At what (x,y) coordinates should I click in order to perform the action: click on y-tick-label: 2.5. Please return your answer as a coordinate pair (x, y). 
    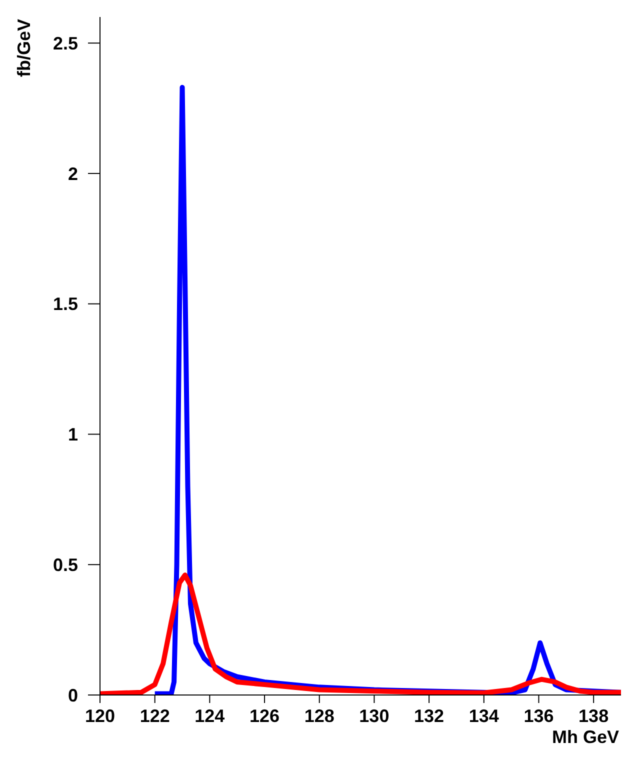
    Looking at the image, I should click on (65, 43).